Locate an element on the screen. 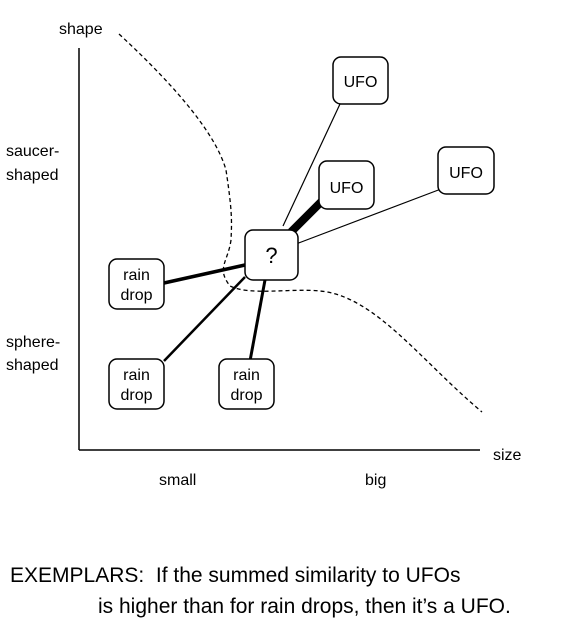 This screenshot has width=580, height=626. raindrop-exemplar-bottom-mid: rain drop is located at coordinates (246, 384).